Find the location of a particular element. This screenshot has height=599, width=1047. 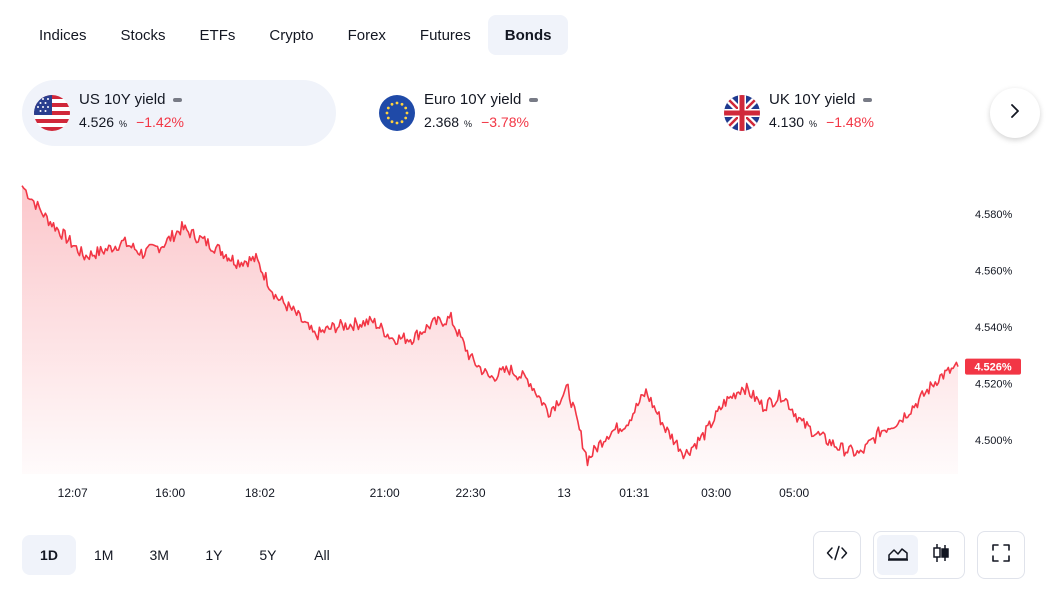

y-tick-label: 4.520% is located at coordinates (994, 385).